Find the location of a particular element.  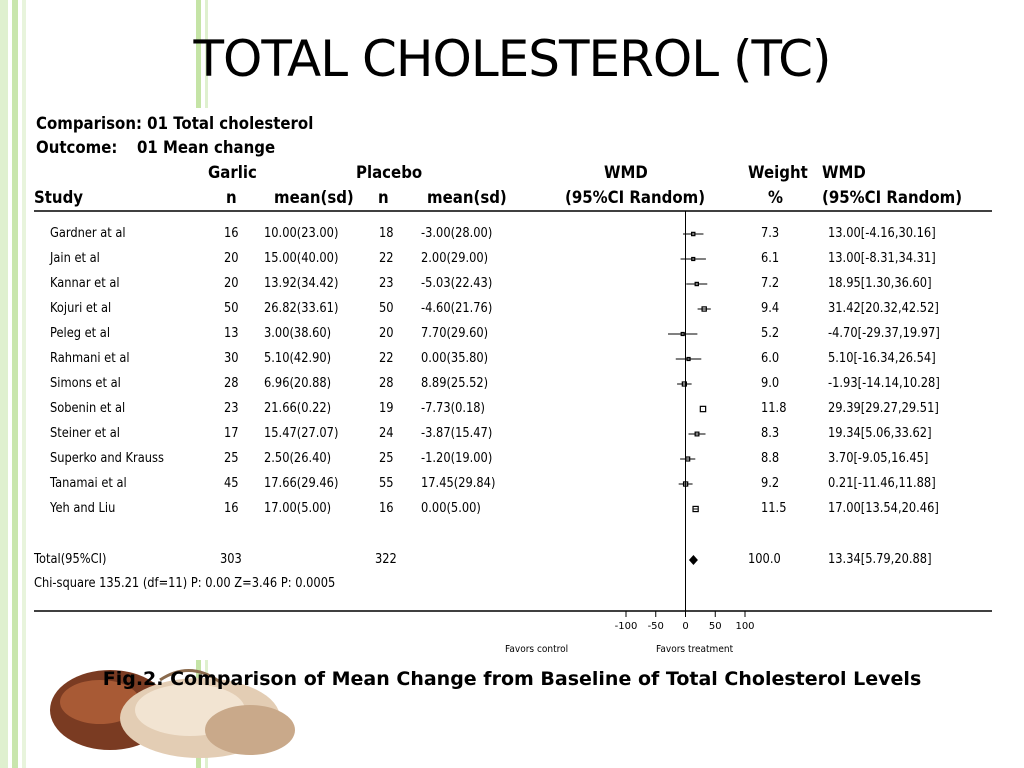

garlic-header: Garlic is located at coordinates (232, 173).